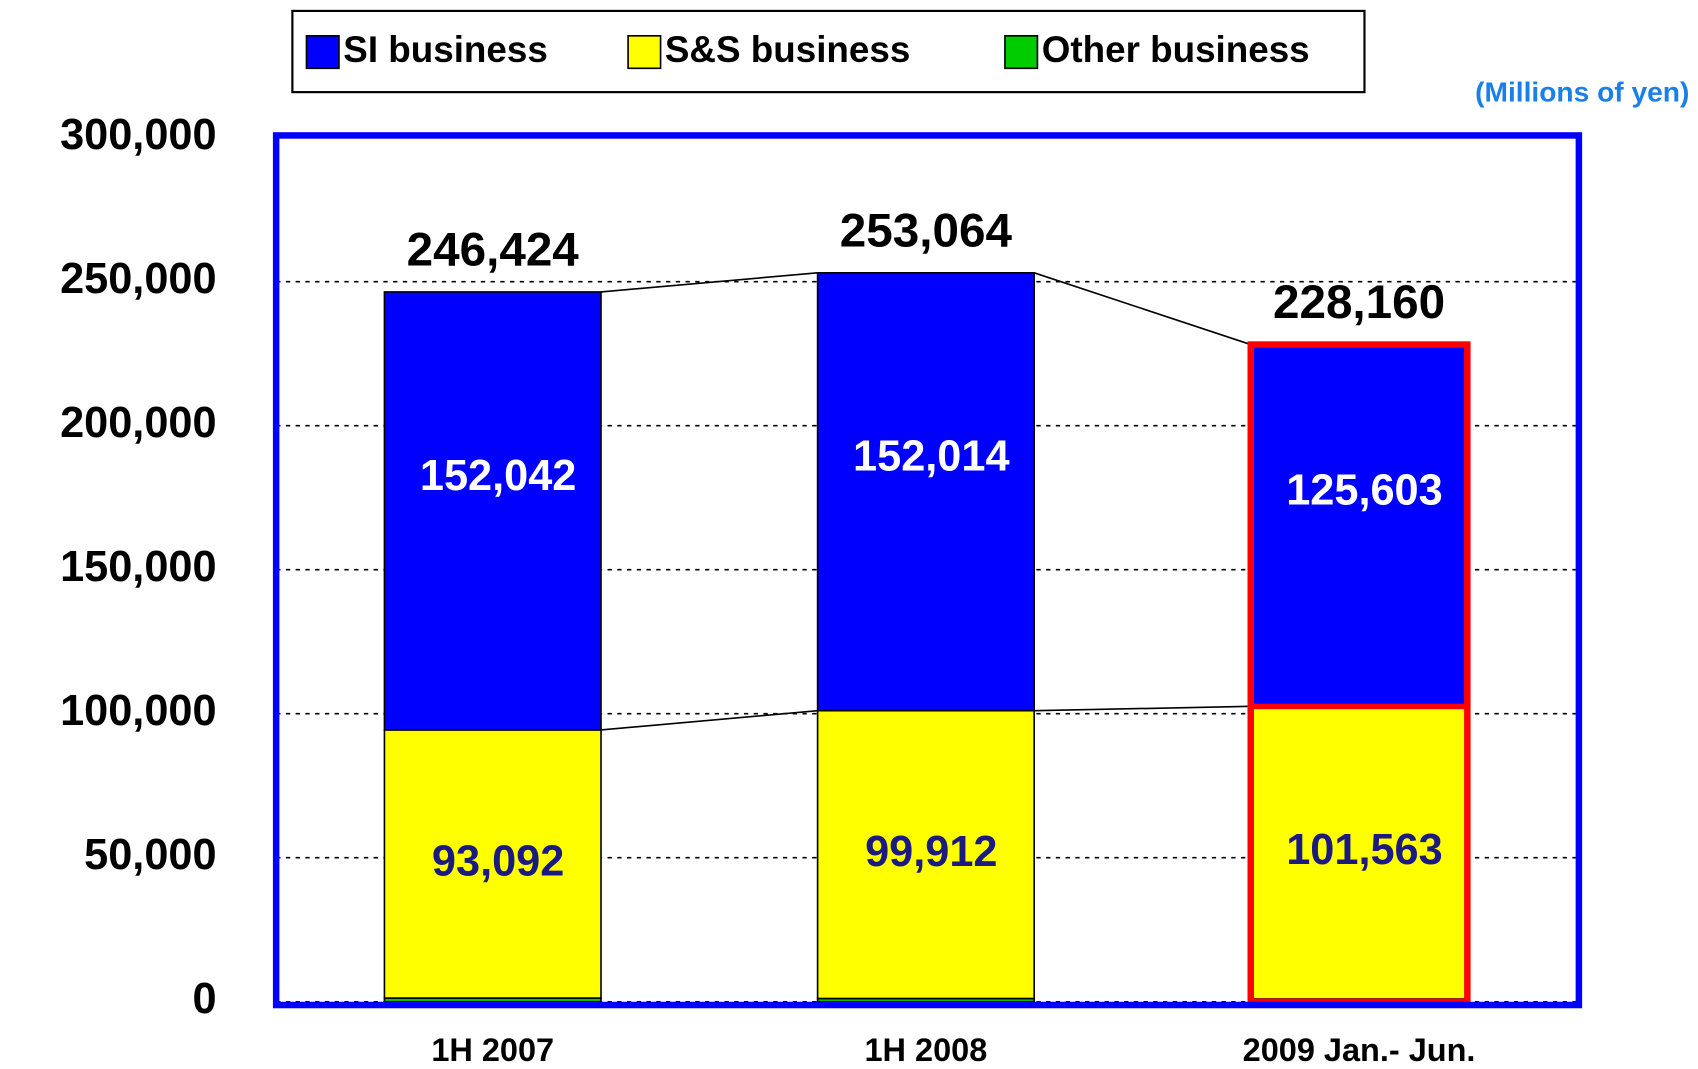  Describe the element at coordinates (138, 423) in the screenshot. I see `y-tick-label: 200,000` at that location.